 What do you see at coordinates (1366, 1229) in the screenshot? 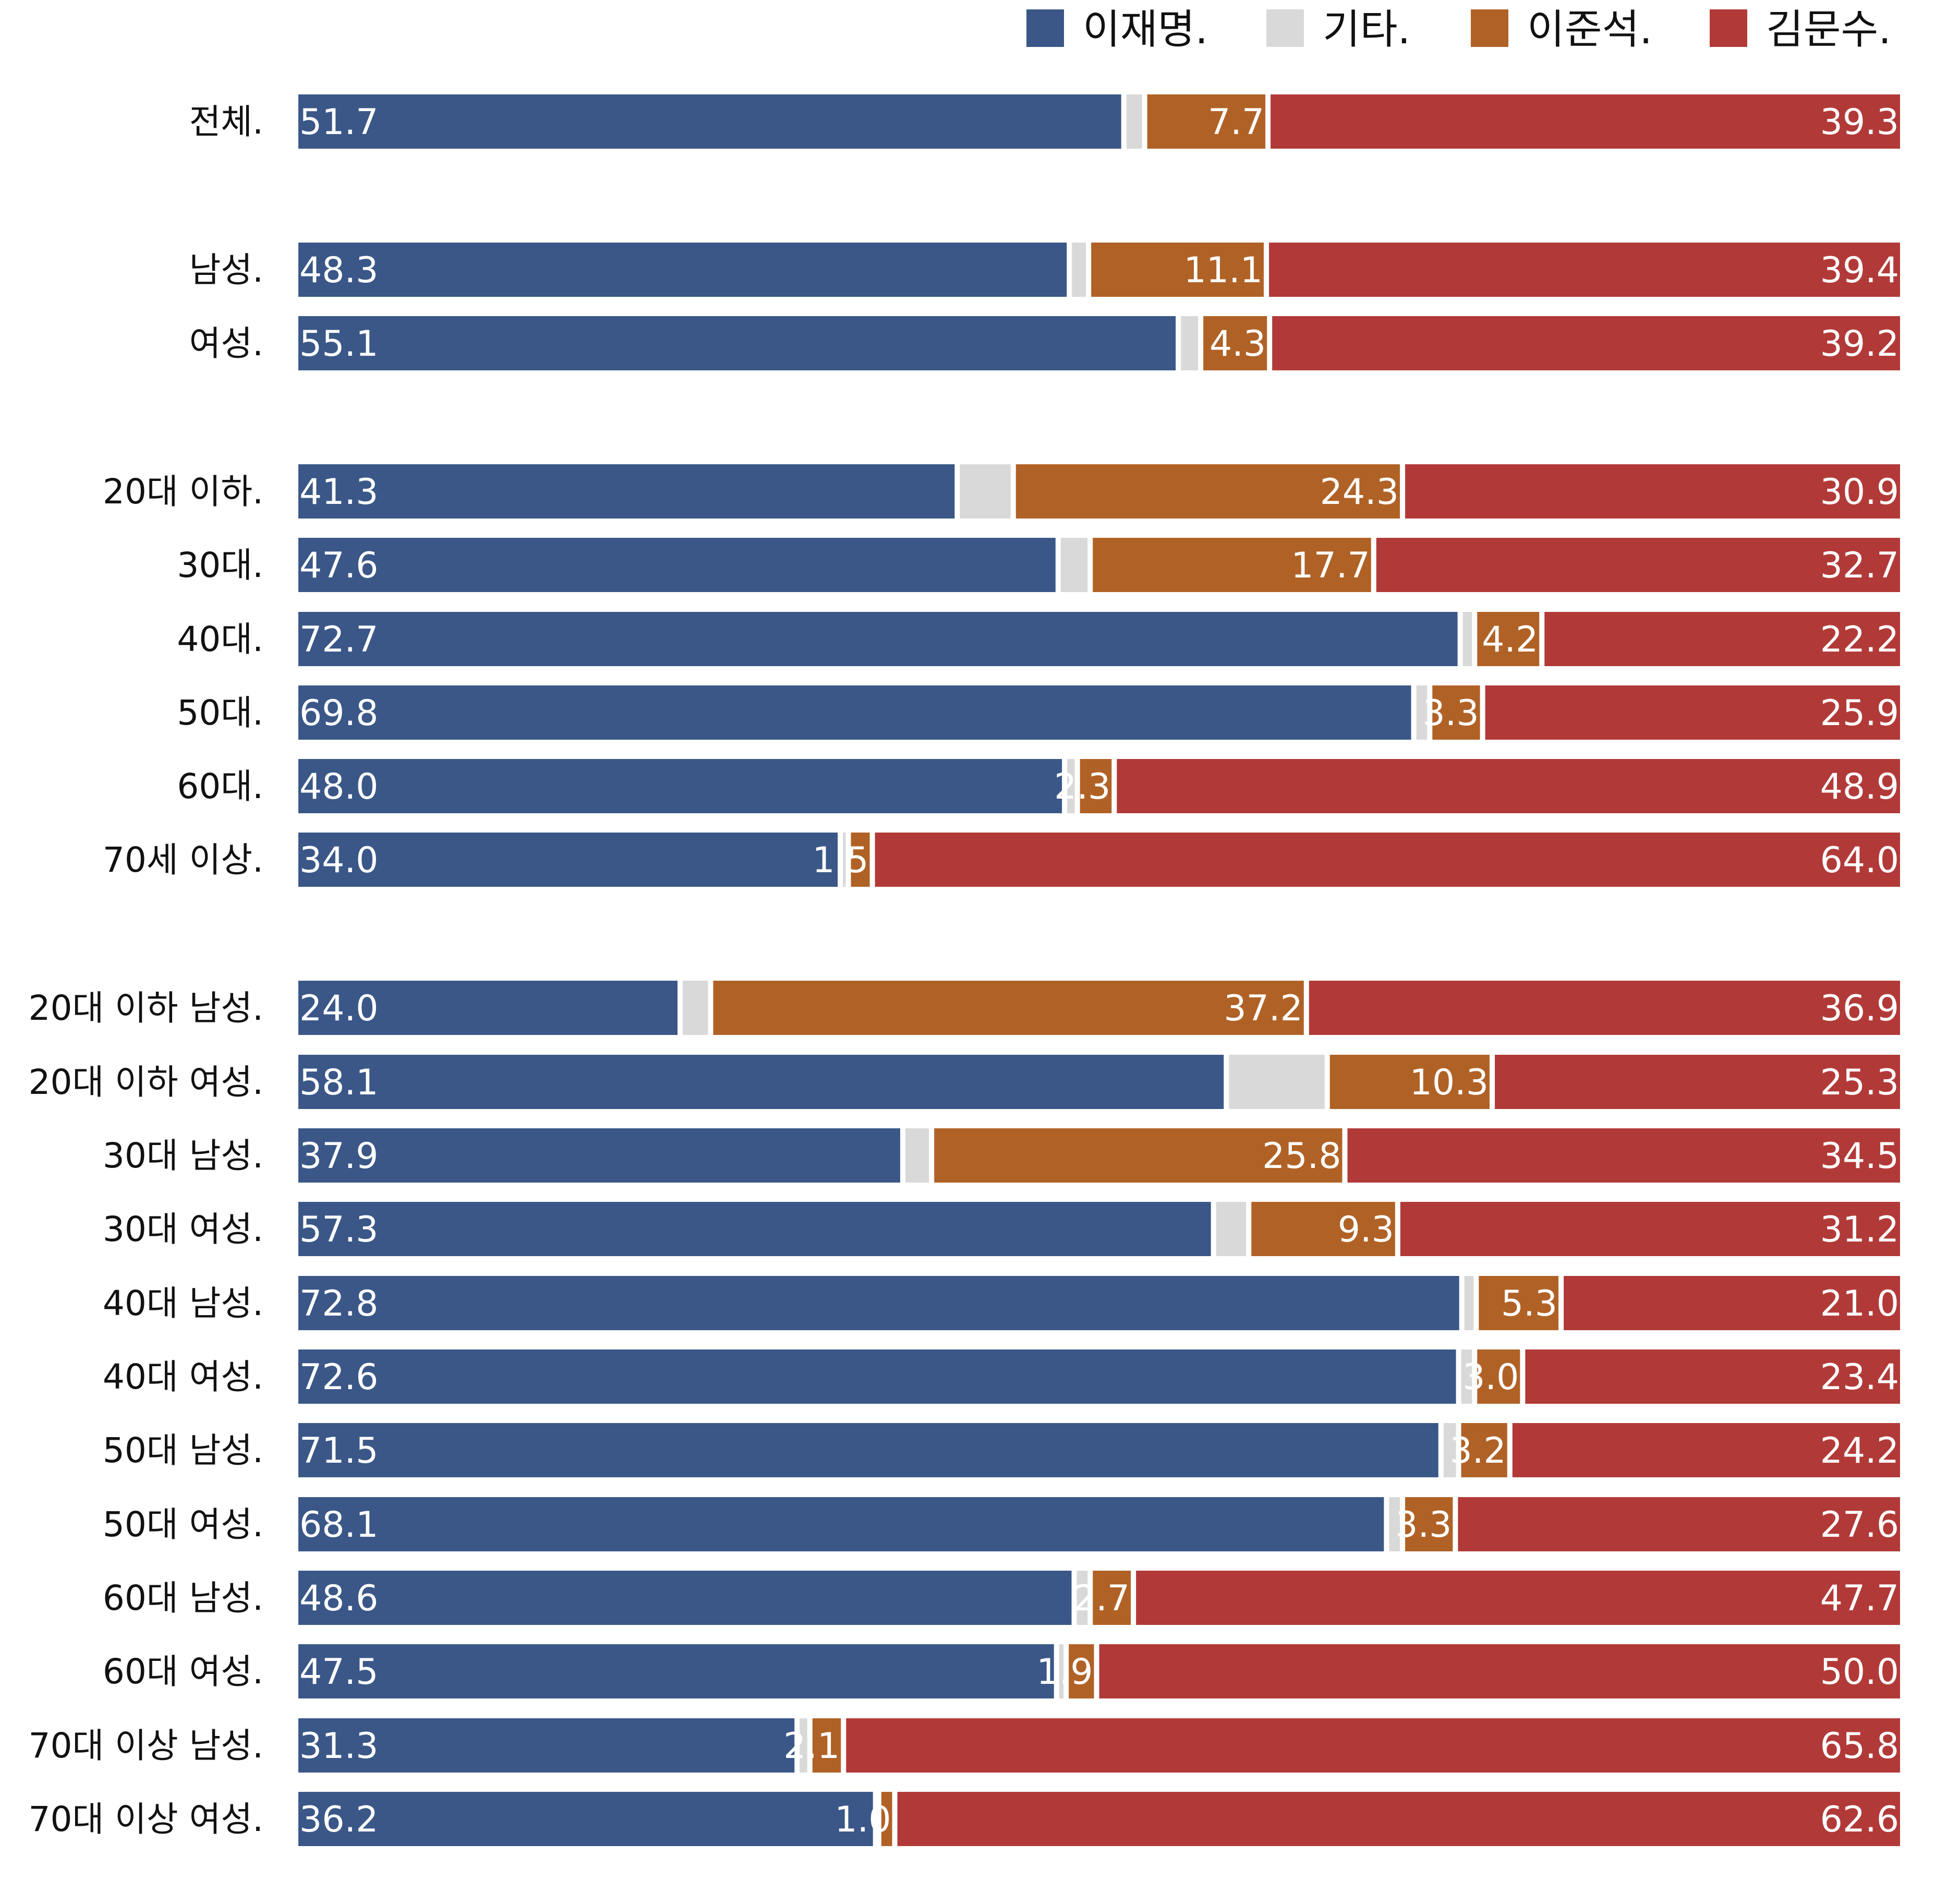
I see `bar-value-label: 9.3` at bounding box center [1366, 1229].